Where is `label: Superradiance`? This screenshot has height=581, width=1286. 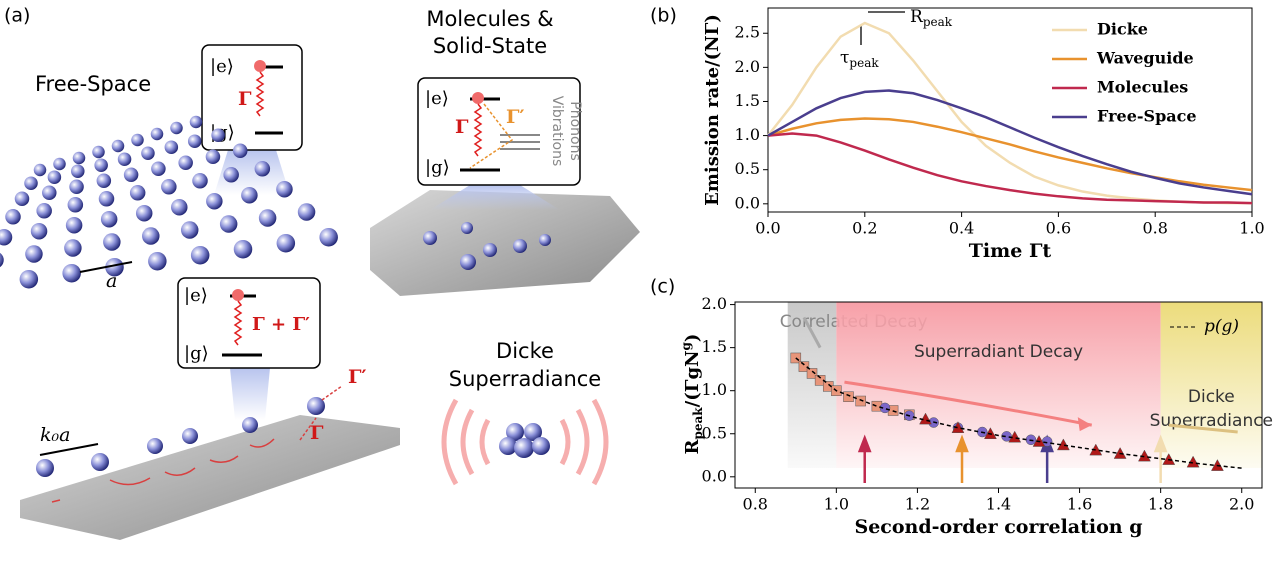 label: Superradiance is located at coordinates (525, 379).